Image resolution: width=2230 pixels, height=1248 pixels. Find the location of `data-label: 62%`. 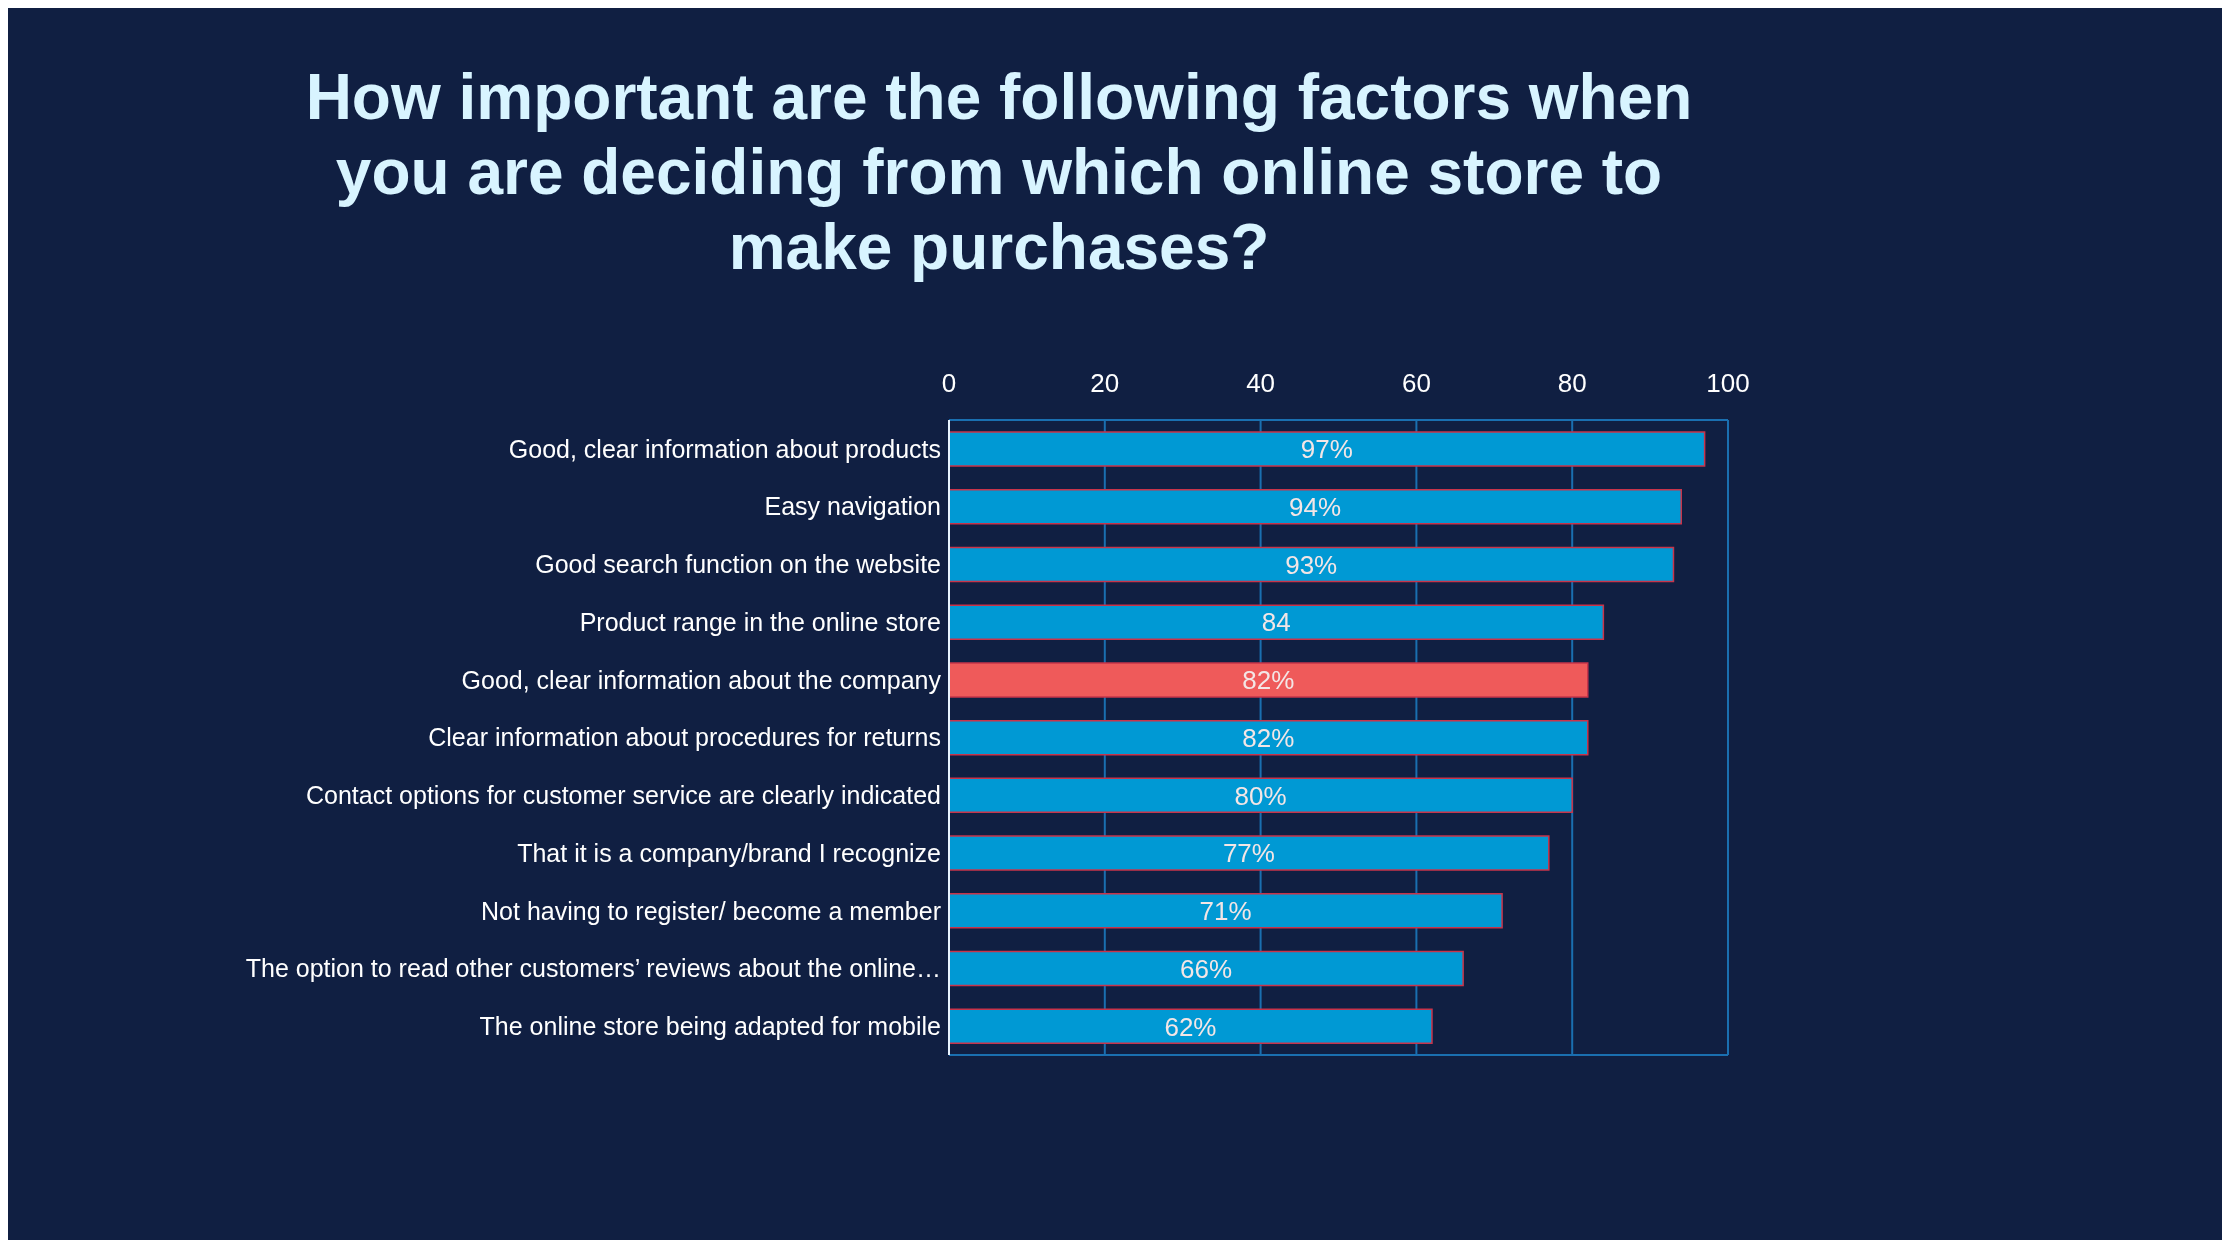

data-label: 62% is located at coordinates (1190, 1026).